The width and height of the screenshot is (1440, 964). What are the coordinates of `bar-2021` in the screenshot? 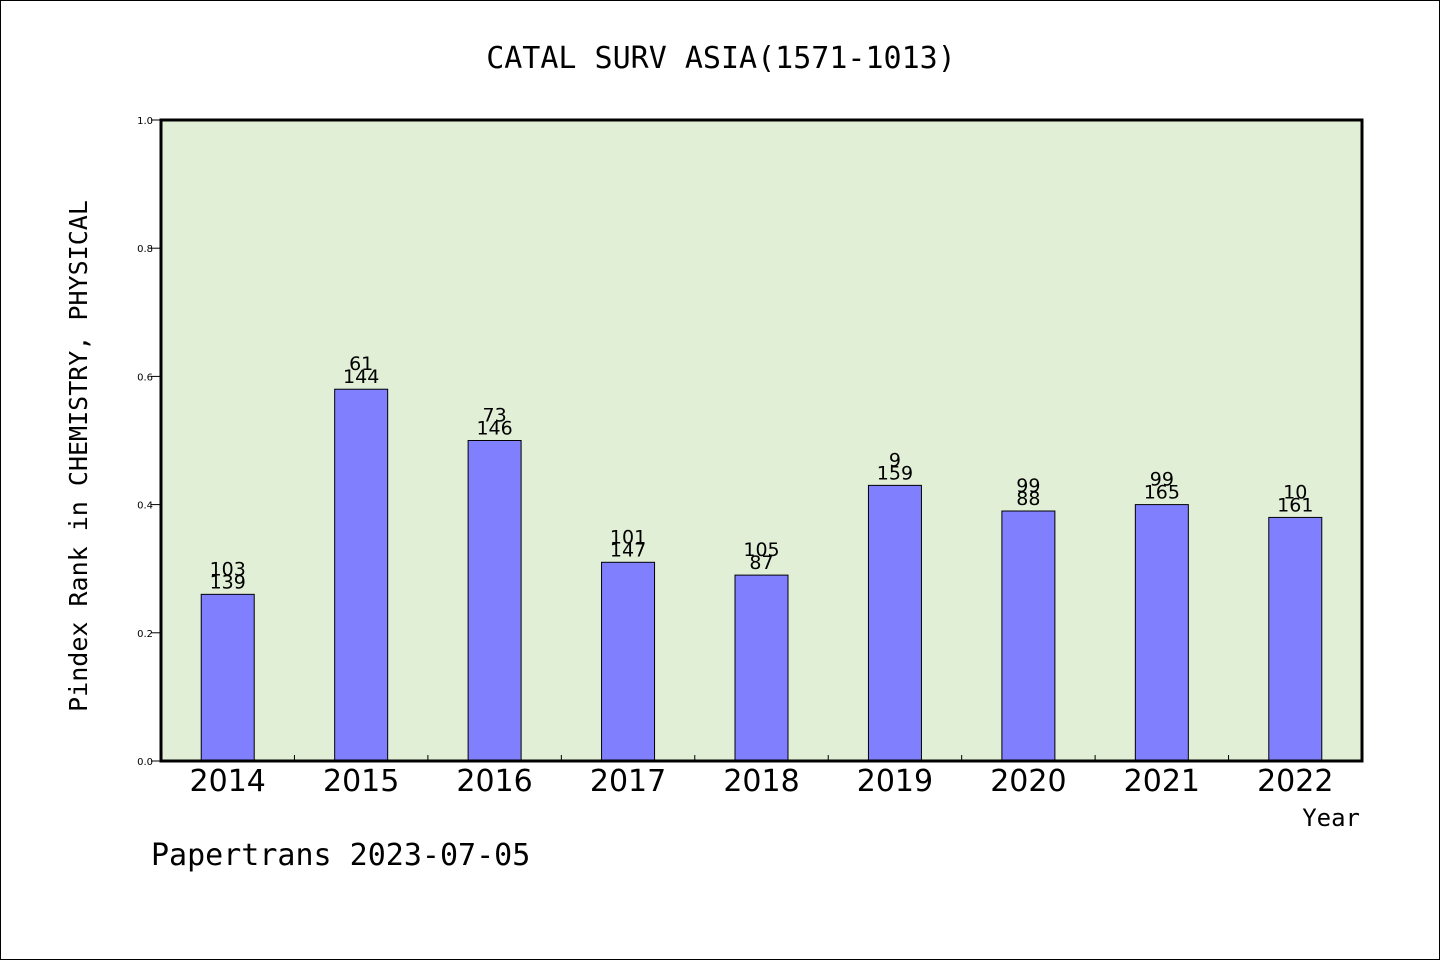 It's located at (1161, 633).